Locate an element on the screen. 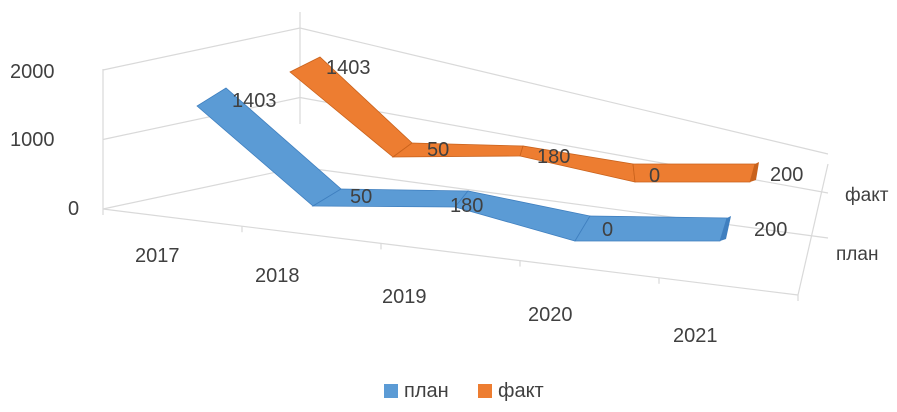 The width and height of the screenshot is (897, 412). y-tick-label: 0 is located at coordinates (73, 209).